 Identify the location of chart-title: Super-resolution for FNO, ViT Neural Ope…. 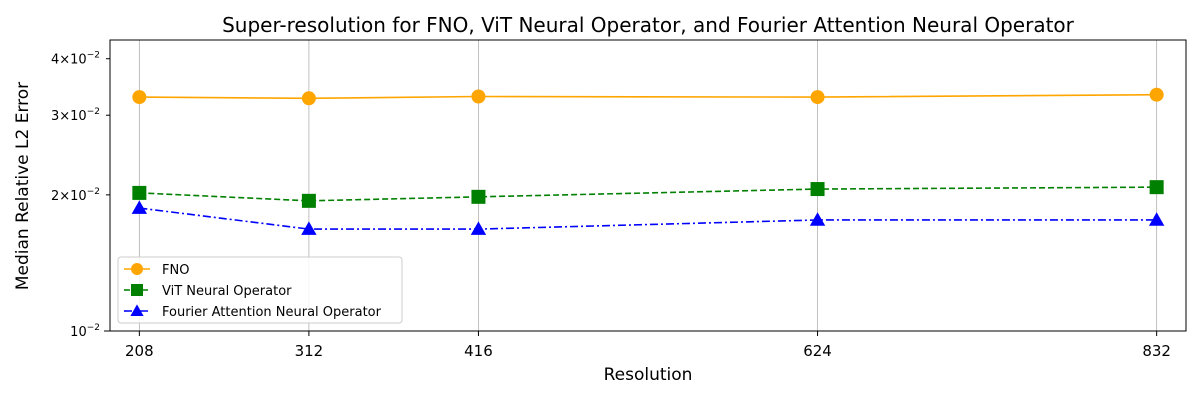
(648, 25).